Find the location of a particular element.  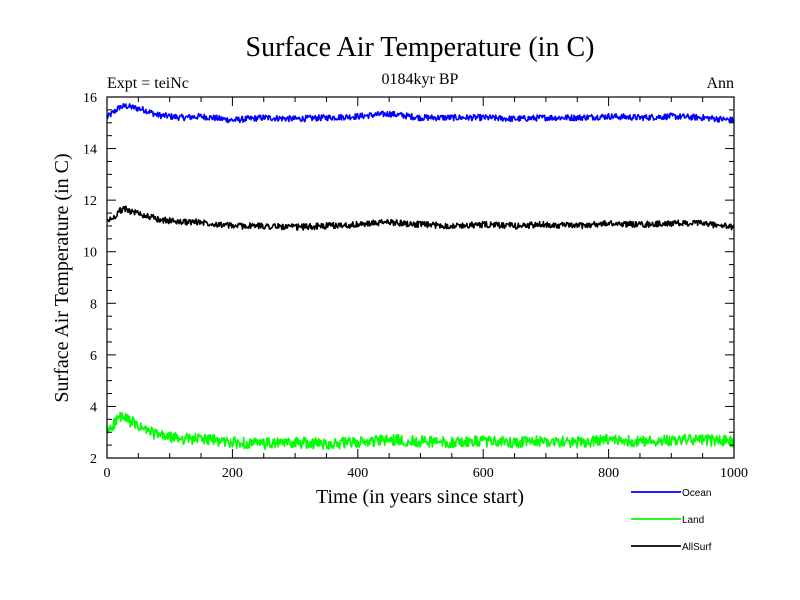

season-label: Ann is located at coordinates (720, 83).